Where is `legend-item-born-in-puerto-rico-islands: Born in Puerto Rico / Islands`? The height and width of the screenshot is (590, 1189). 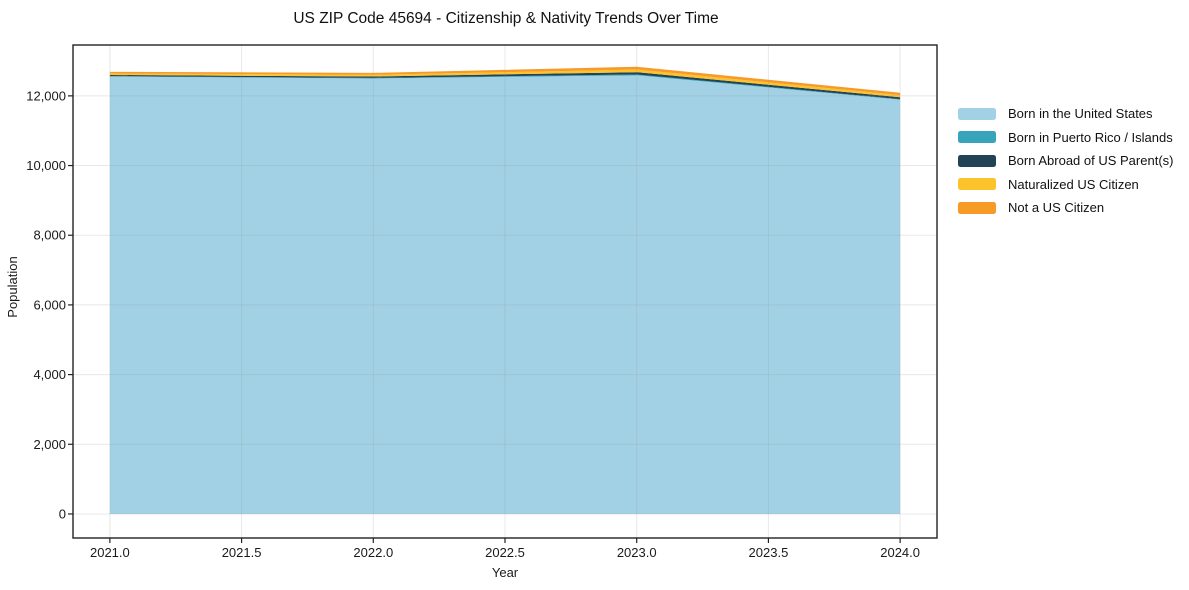
legend-item-born-in-puerto-rico-islands: Born in Puerto Rico / Islands is located at coordinates (1065, 138).